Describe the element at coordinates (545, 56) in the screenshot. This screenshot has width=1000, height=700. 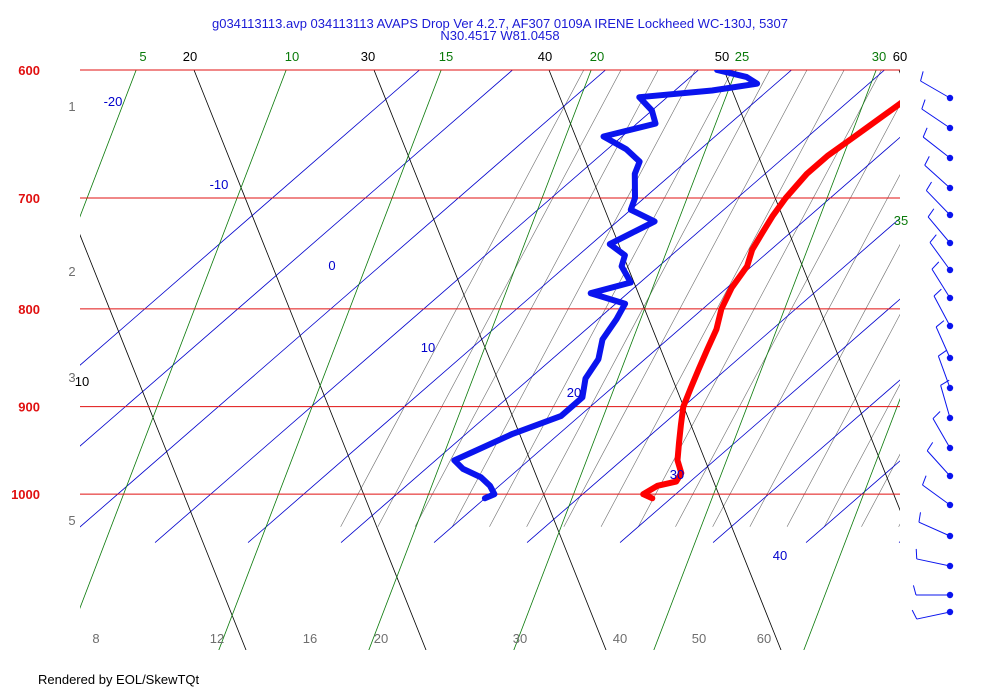
I see `dry-adiabat-label: 40` at that location.